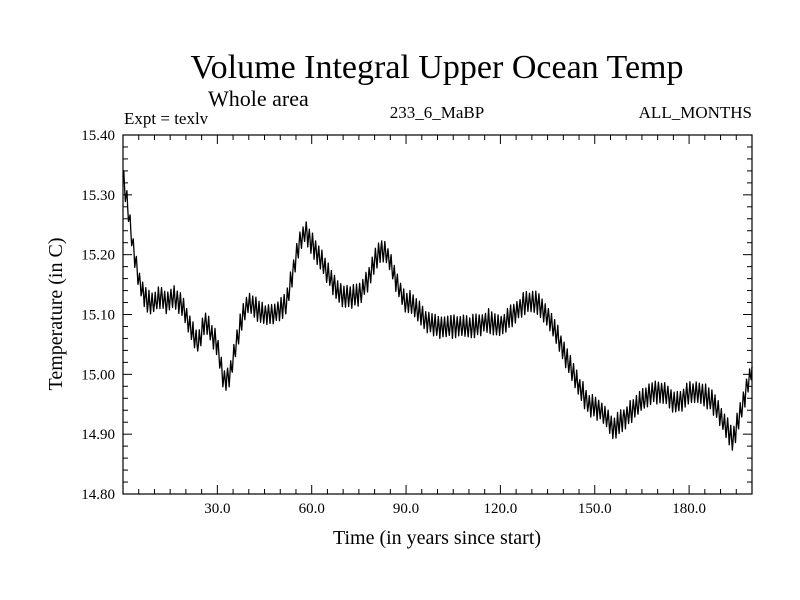 This screenshot has width=800, height=600. I want to click on y-tick-label: 15.00, so click(98, 375).